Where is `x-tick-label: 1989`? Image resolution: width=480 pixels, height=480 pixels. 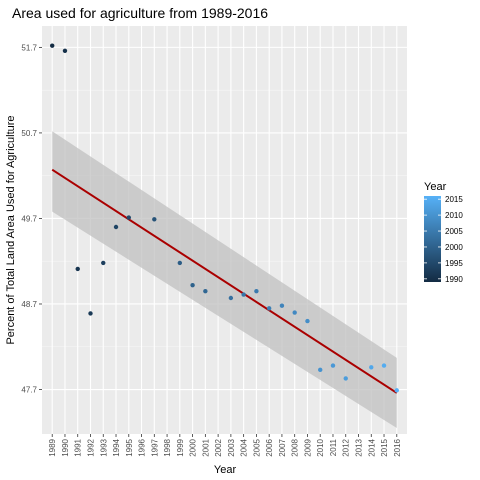
x-tick-label: 1989 is located at coordinates (52, 447).